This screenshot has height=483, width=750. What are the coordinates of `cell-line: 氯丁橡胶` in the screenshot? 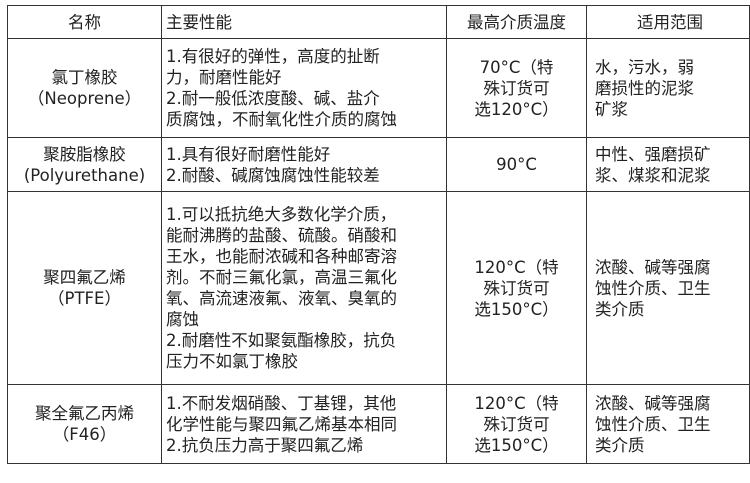 It's located at (84, 77).